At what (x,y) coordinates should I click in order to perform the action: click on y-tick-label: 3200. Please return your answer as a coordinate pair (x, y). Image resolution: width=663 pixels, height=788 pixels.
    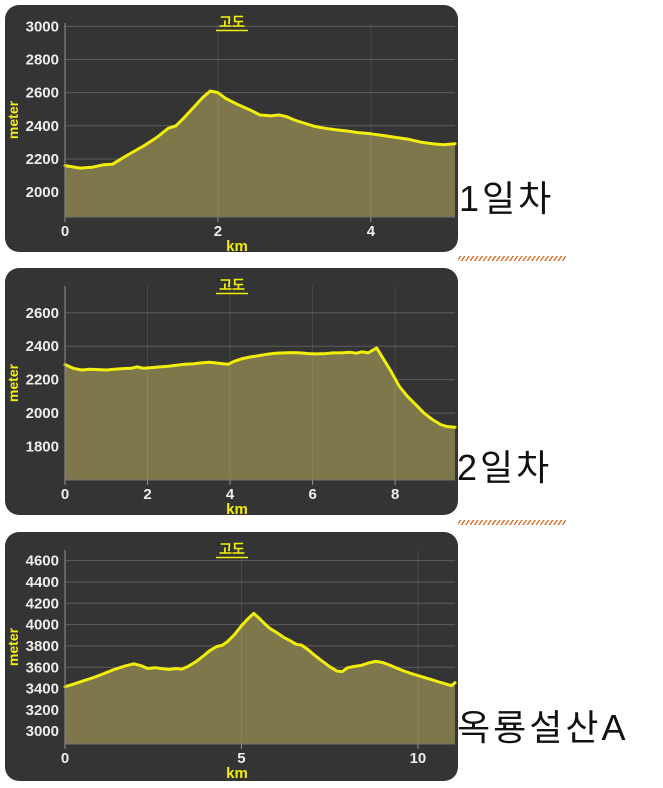
    Looking at the image, I should click on (42, 710).